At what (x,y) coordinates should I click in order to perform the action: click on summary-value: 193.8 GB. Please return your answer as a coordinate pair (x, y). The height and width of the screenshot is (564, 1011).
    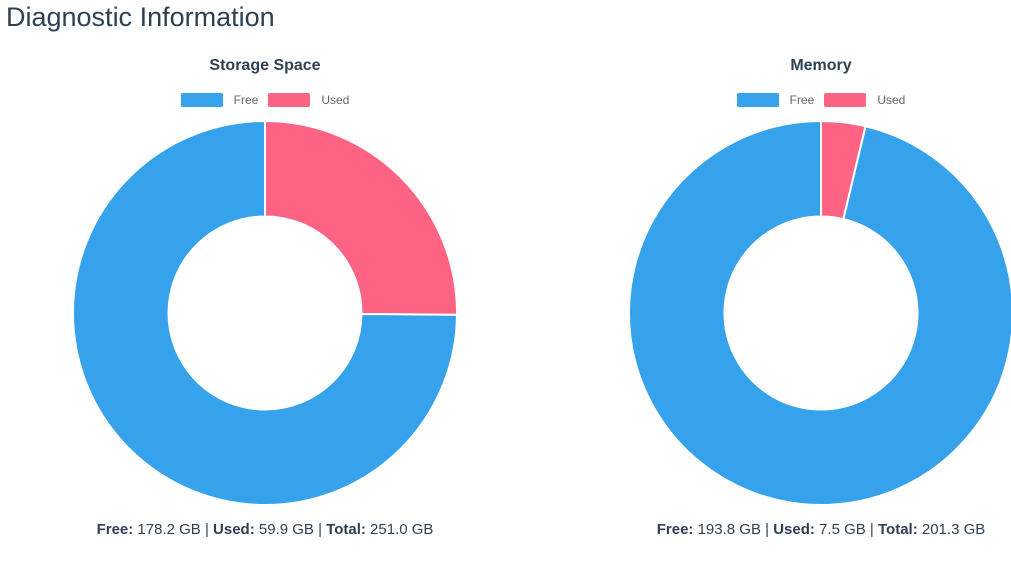
    Looking at the image, I should click on (727, 529).